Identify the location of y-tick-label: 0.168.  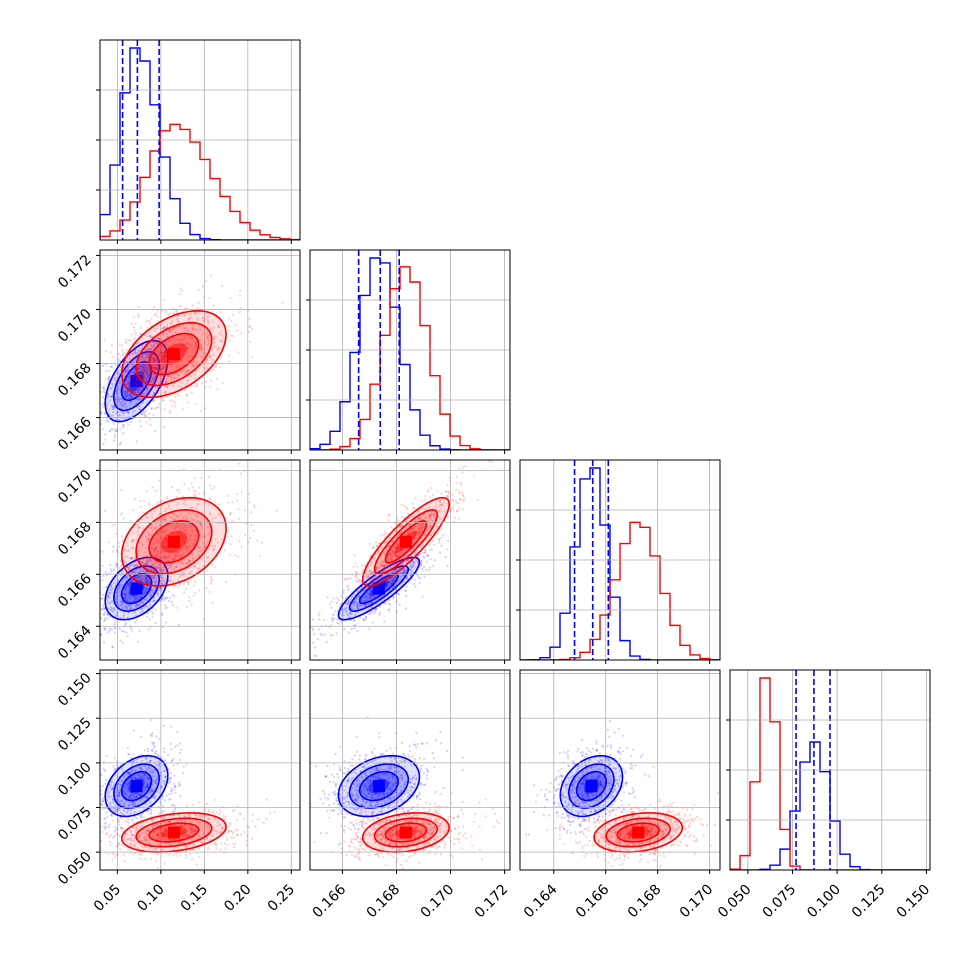
(75, 539).